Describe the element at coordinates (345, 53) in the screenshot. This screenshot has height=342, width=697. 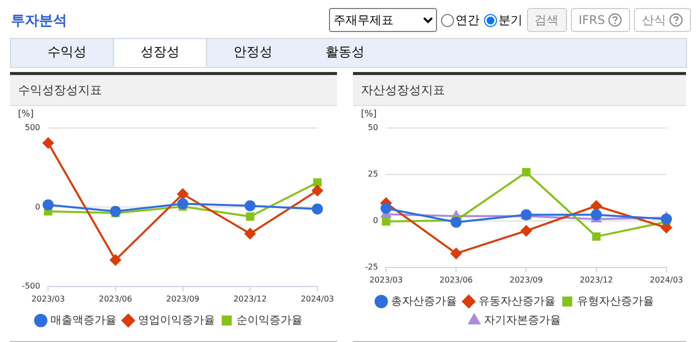
I see `text: 활동성` at that location.